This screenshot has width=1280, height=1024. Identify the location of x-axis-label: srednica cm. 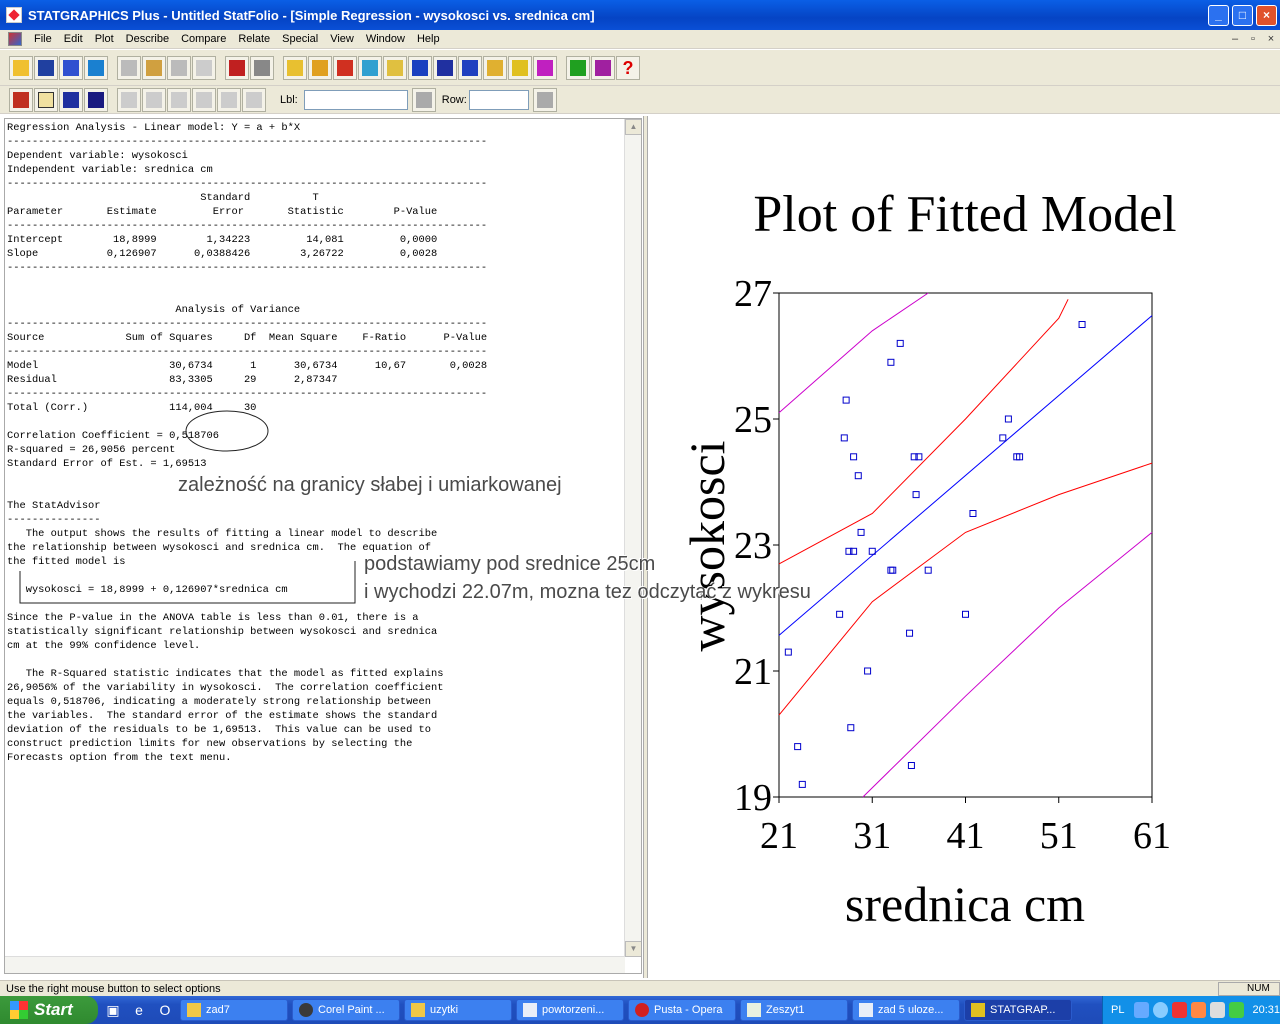
(965, 904).